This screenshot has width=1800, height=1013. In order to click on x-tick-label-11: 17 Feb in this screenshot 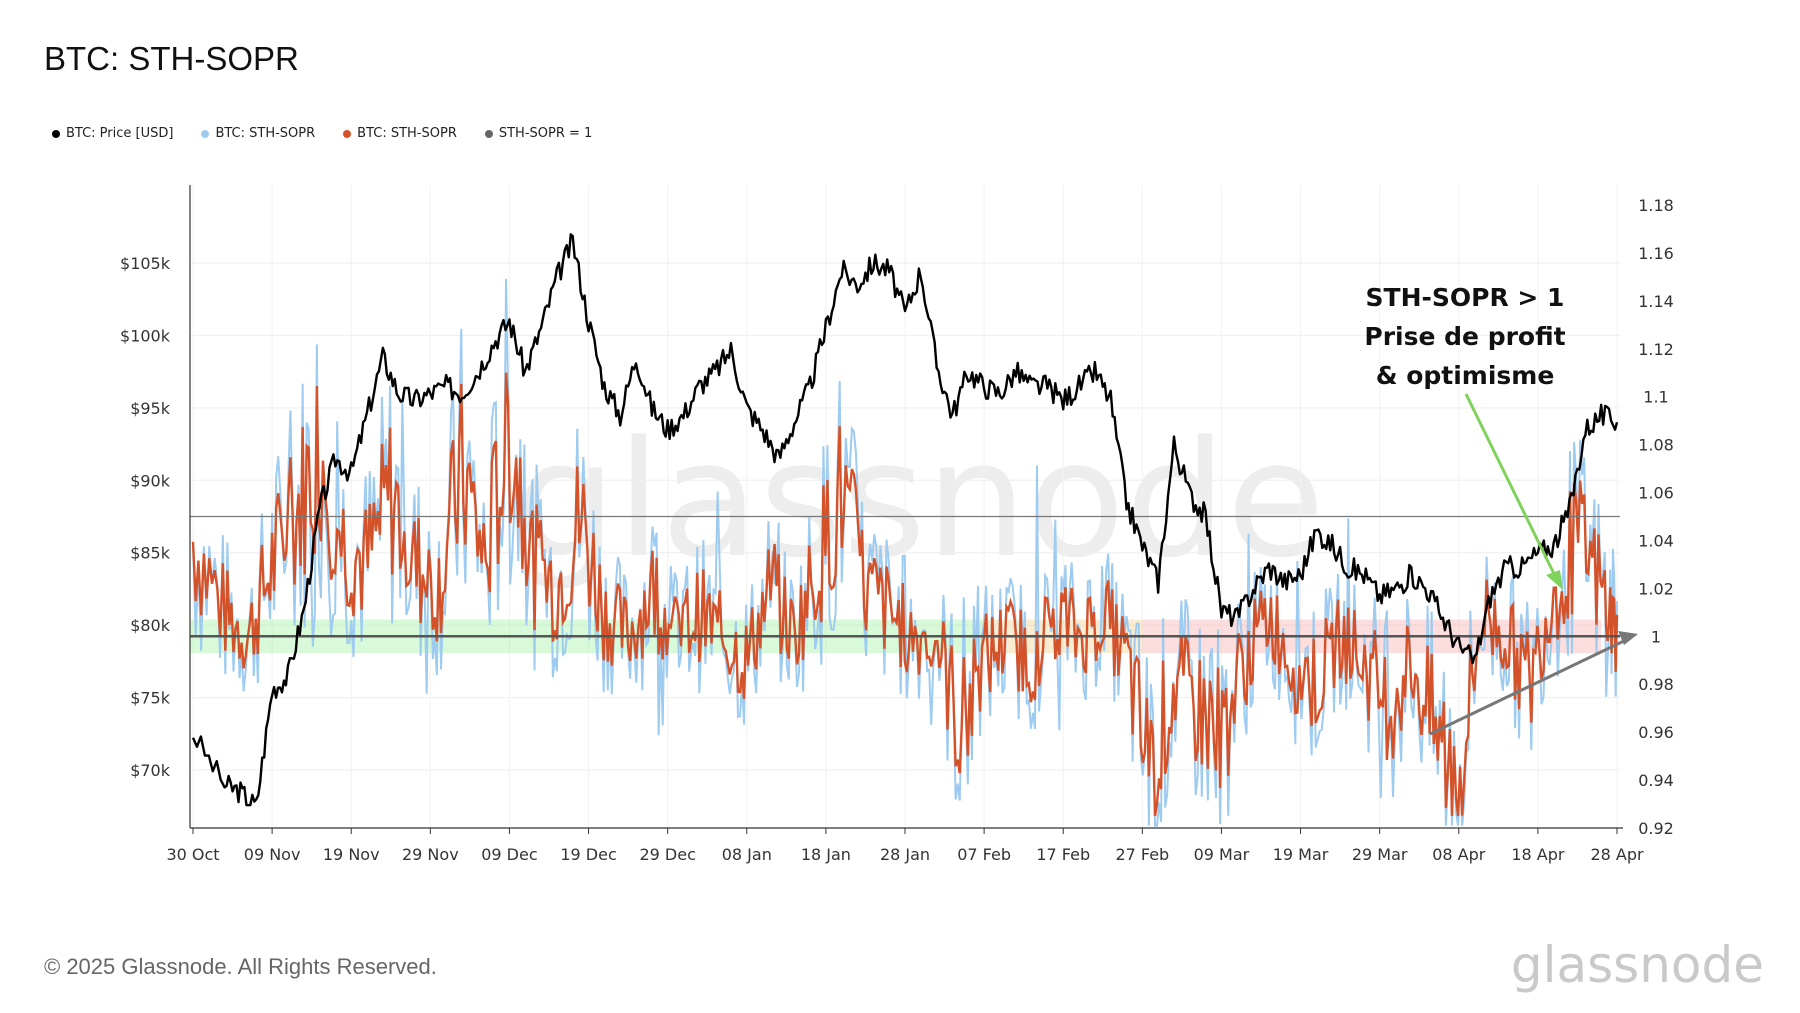, I will do `click(1063, 854)`.